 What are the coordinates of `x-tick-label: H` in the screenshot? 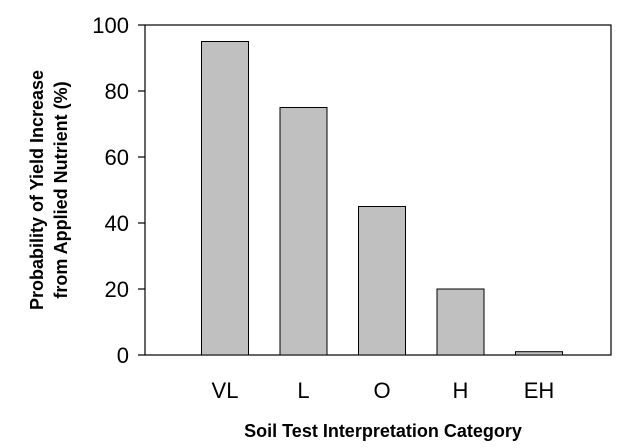 It's located at (461, 390).